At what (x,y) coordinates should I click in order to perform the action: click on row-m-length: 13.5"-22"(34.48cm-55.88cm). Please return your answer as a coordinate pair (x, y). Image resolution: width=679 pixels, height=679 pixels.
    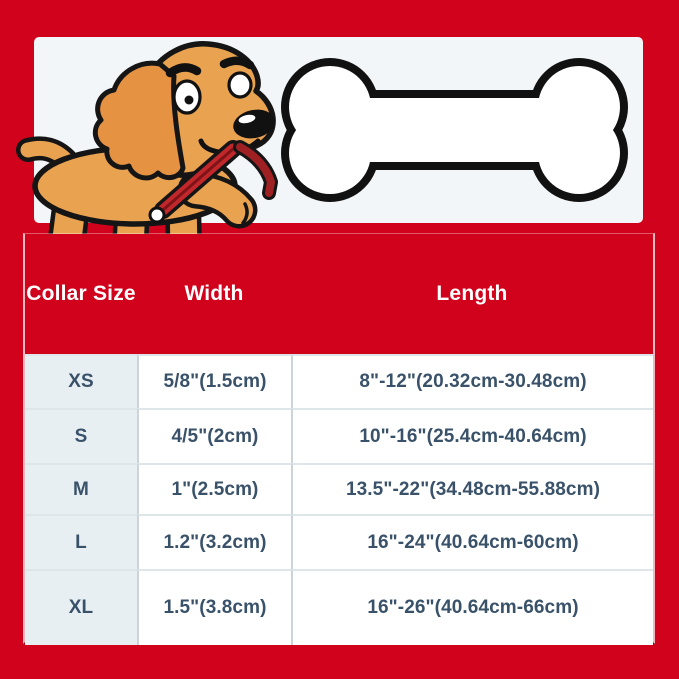
    Looking at the image, I should click on (472, 488).